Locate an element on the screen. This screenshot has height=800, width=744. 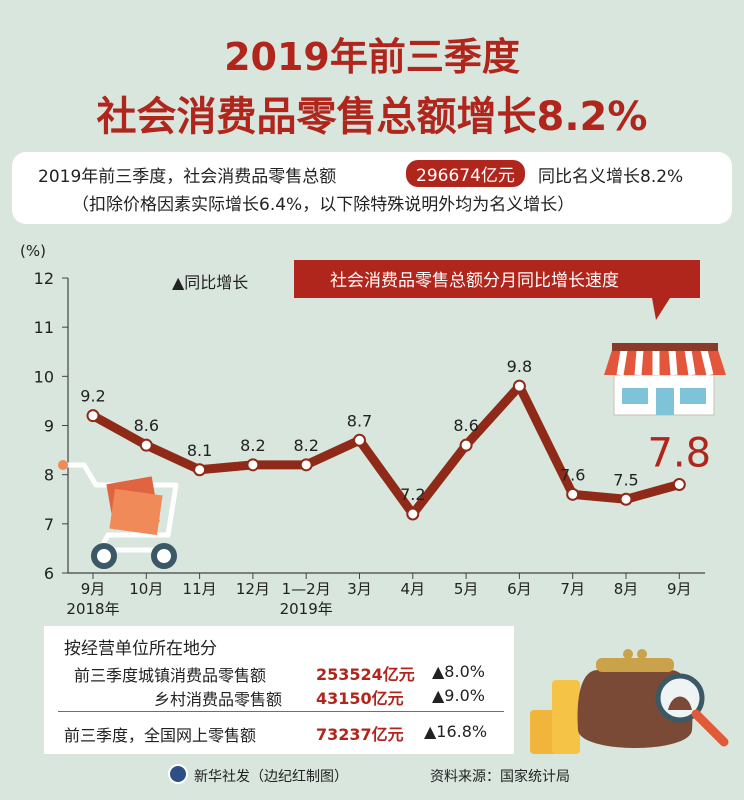
y-tick-label: 10 is located at coordinates (44, 376).